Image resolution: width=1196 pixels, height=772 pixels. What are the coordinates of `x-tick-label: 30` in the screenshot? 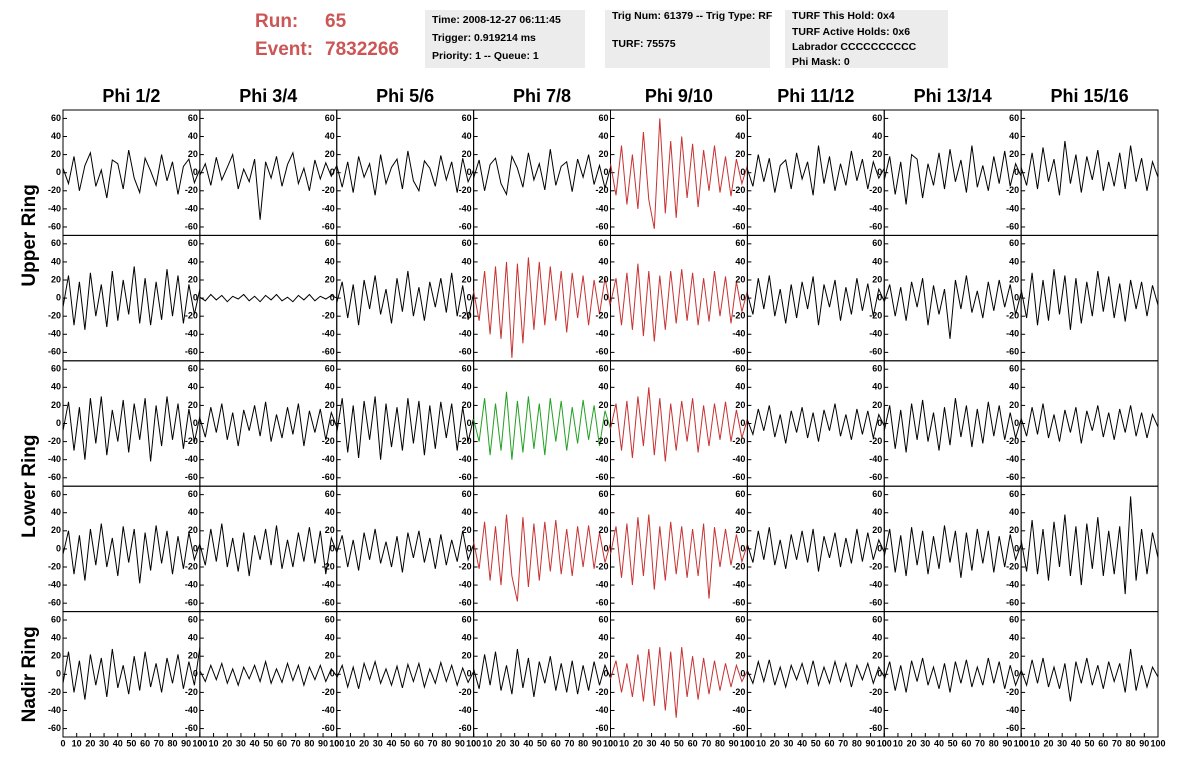 It's located at (378, 743).